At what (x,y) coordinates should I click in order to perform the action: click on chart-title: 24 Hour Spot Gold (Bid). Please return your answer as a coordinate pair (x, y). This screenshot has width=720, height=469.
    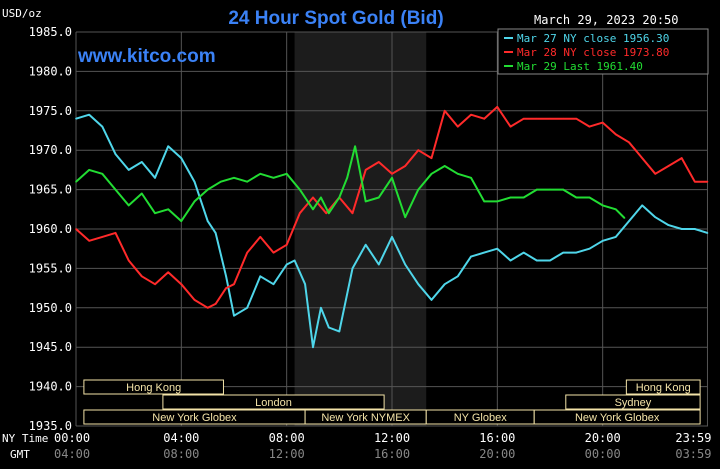
    Looking at the image, I should click on (335, 18).